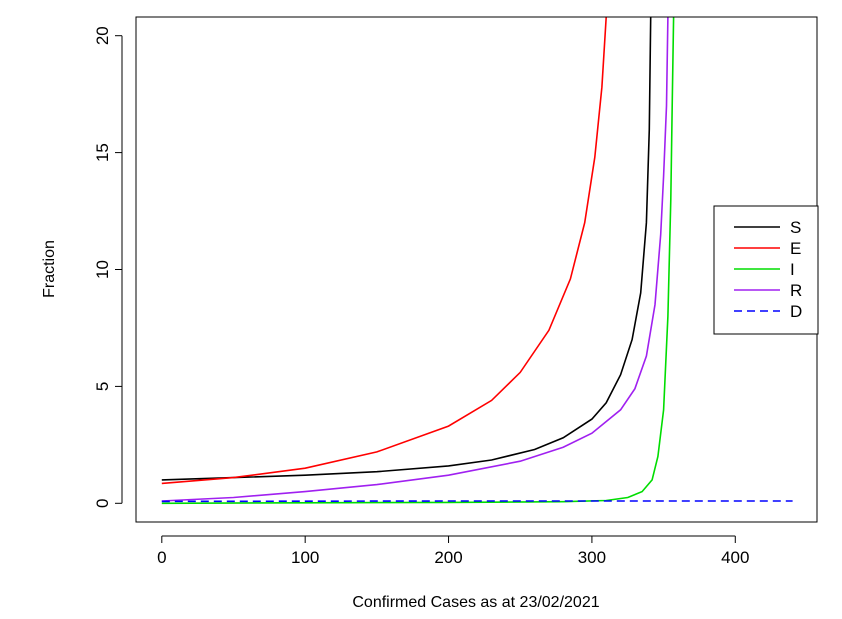 The height and width of the screenshot is (619, 842). I want to click on legend-box, so click(766, 270).